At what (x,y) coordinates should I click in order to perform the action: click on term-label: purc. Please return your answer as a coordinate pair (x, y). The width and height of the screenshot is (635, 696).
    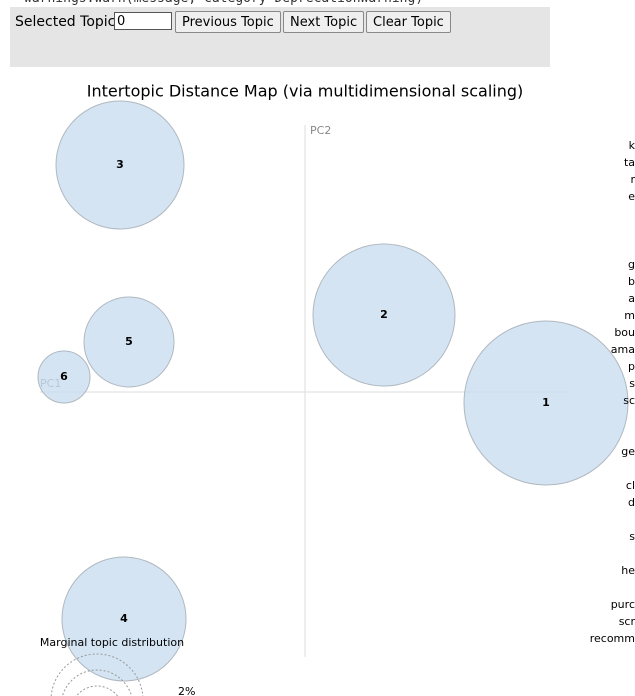
    Looking at the image, I should click on (623, 604).